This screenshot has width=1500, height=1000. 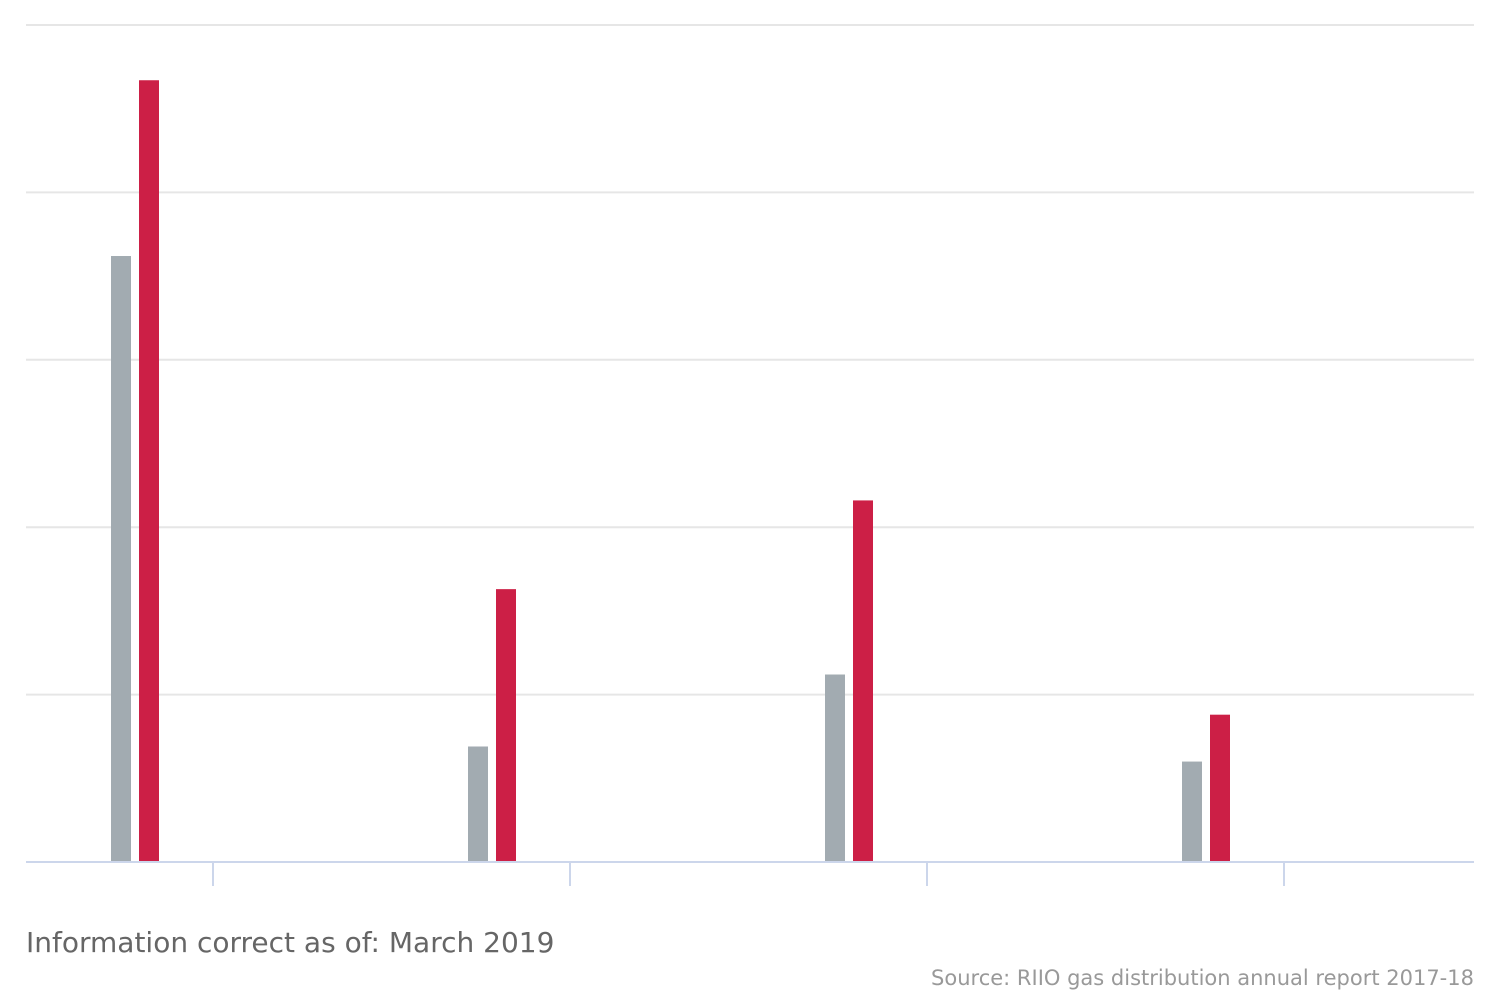 What do you see at coordinates (748, 874) in the screenshot?
I see `x-axis-ticks` at bounding box center [748, 874].